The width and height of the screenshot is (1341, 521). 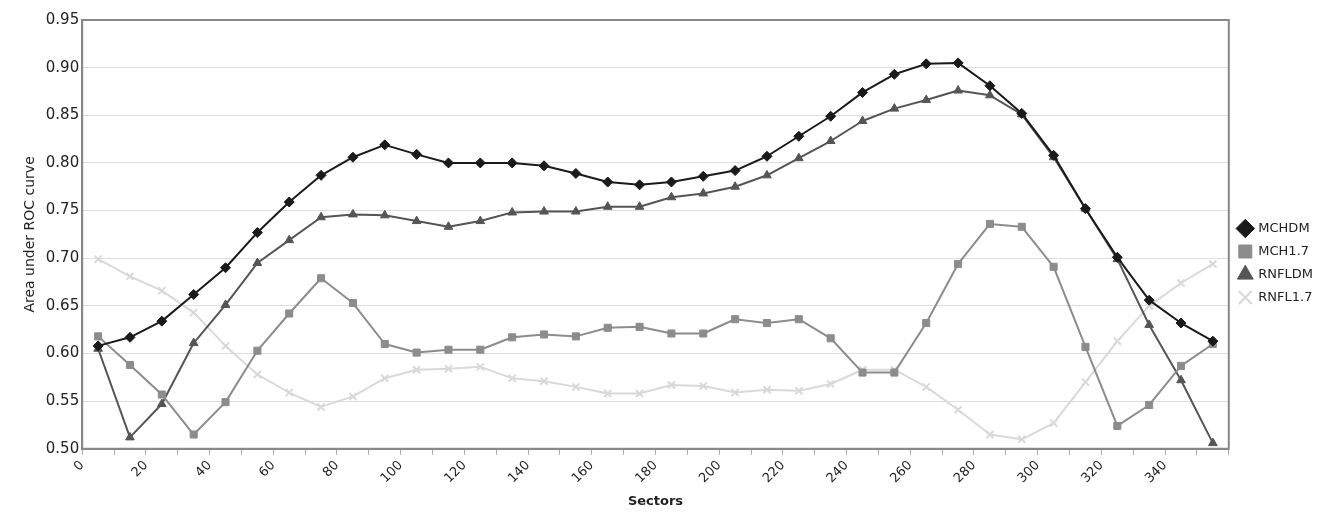 I want to click on x-tick-label: 120, so click(x=454, y=471).